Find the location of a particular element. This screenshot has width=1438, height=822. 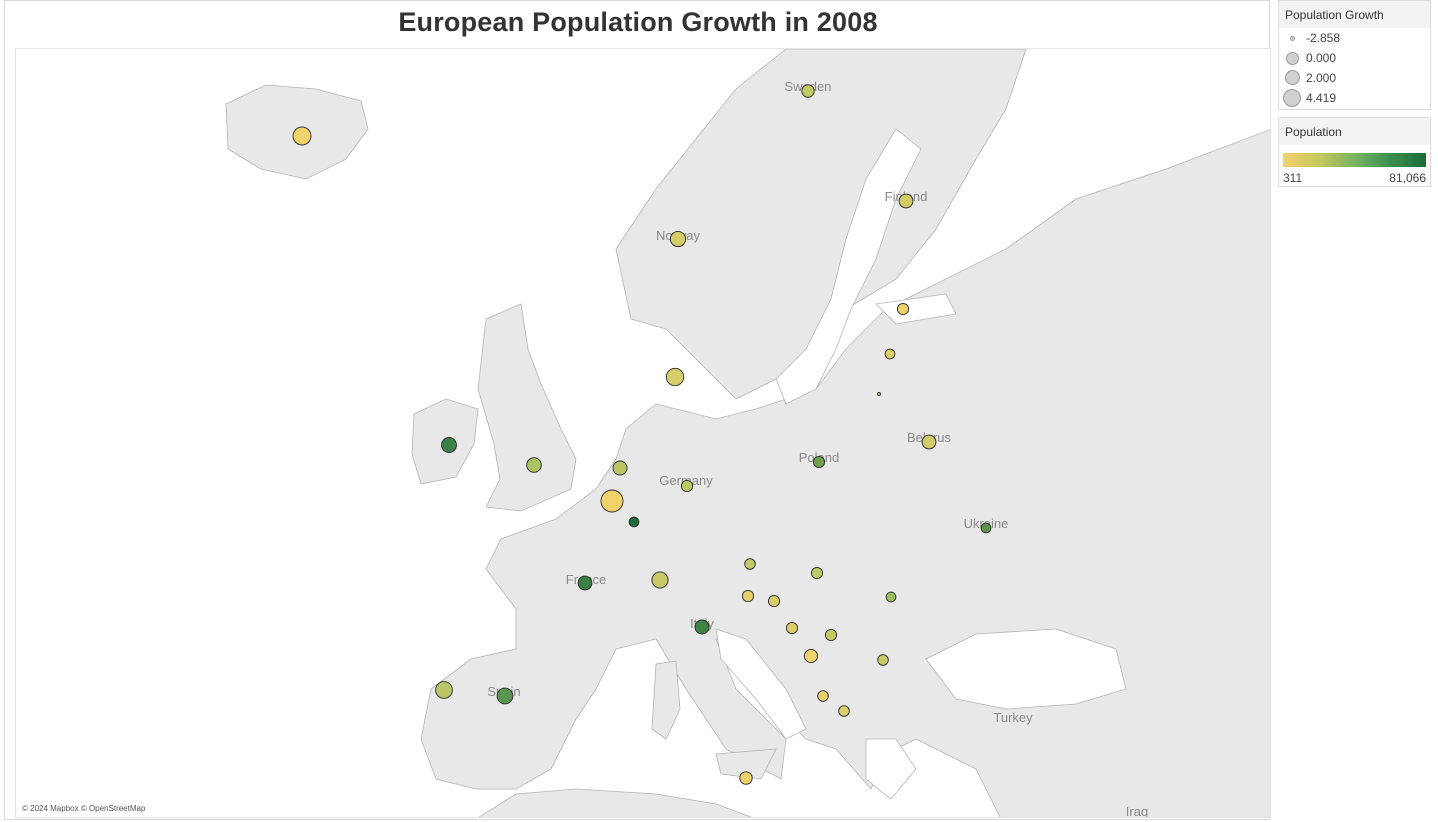

land-north-africa is located at coordinates (615, 802).